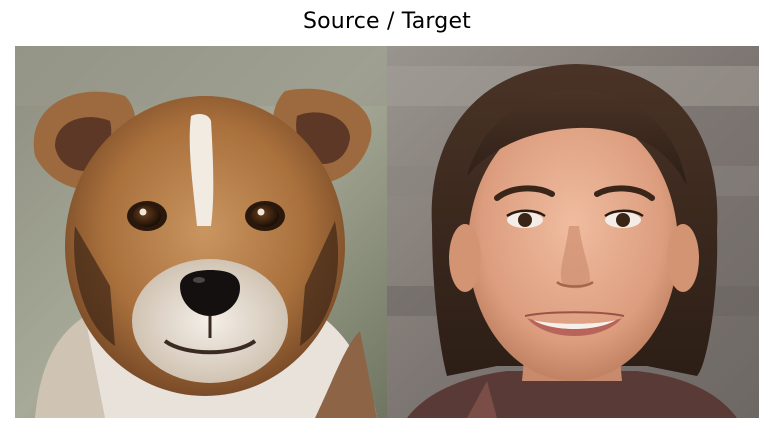  Describe the element at coordinates (387, 21) in the screenshot. I see `figure-title: Source / Target` at that location.